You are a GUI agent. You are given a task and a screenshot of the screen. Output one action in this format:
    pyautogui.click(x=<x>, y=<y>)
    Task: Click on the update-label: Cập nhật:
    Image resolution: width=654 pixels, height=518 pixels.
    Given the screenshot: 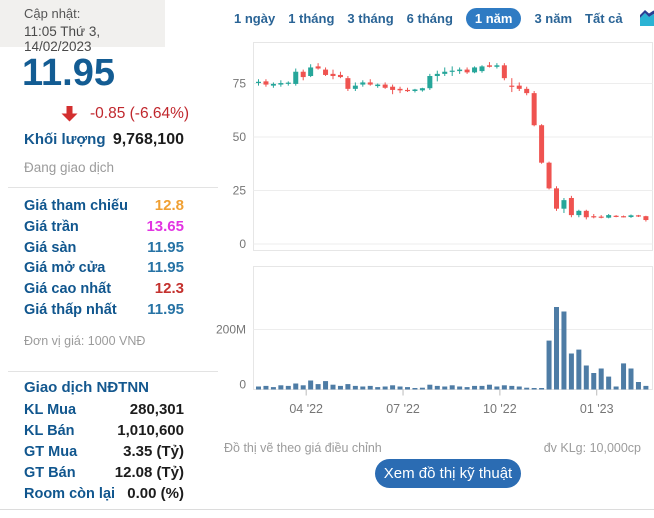 What is the action you would take?
    pyautogui.click(x=52, y=13)
    